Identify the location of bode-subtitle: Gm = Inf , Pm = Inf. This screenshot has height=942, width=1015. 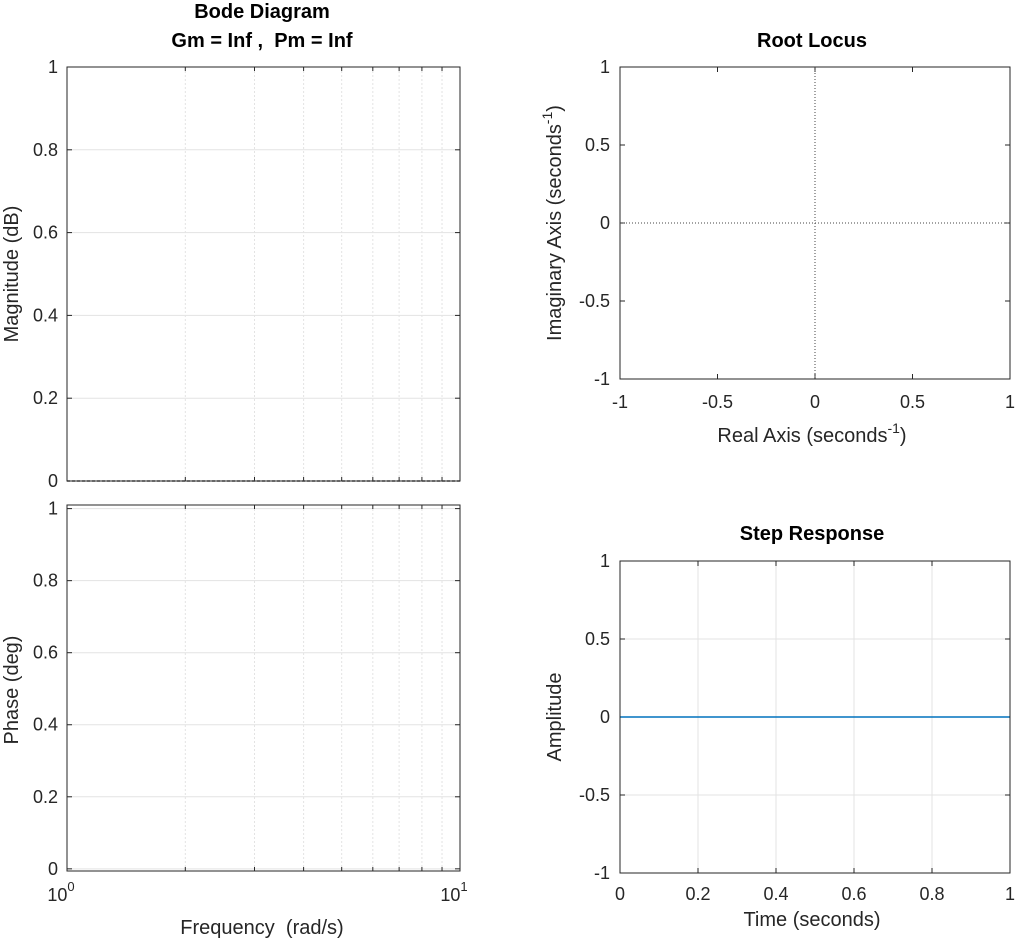
(261, 41).